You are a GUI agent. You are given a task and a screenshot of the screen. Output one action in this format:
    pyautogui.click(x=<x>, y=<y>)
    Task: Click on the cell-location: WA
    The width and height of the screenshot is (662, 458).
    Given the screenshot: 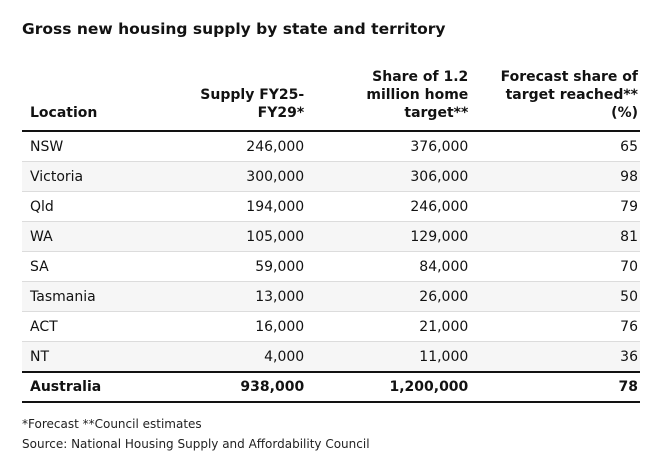 What is the action you would take?
    pyautogui.click(x=89, y=236)
    